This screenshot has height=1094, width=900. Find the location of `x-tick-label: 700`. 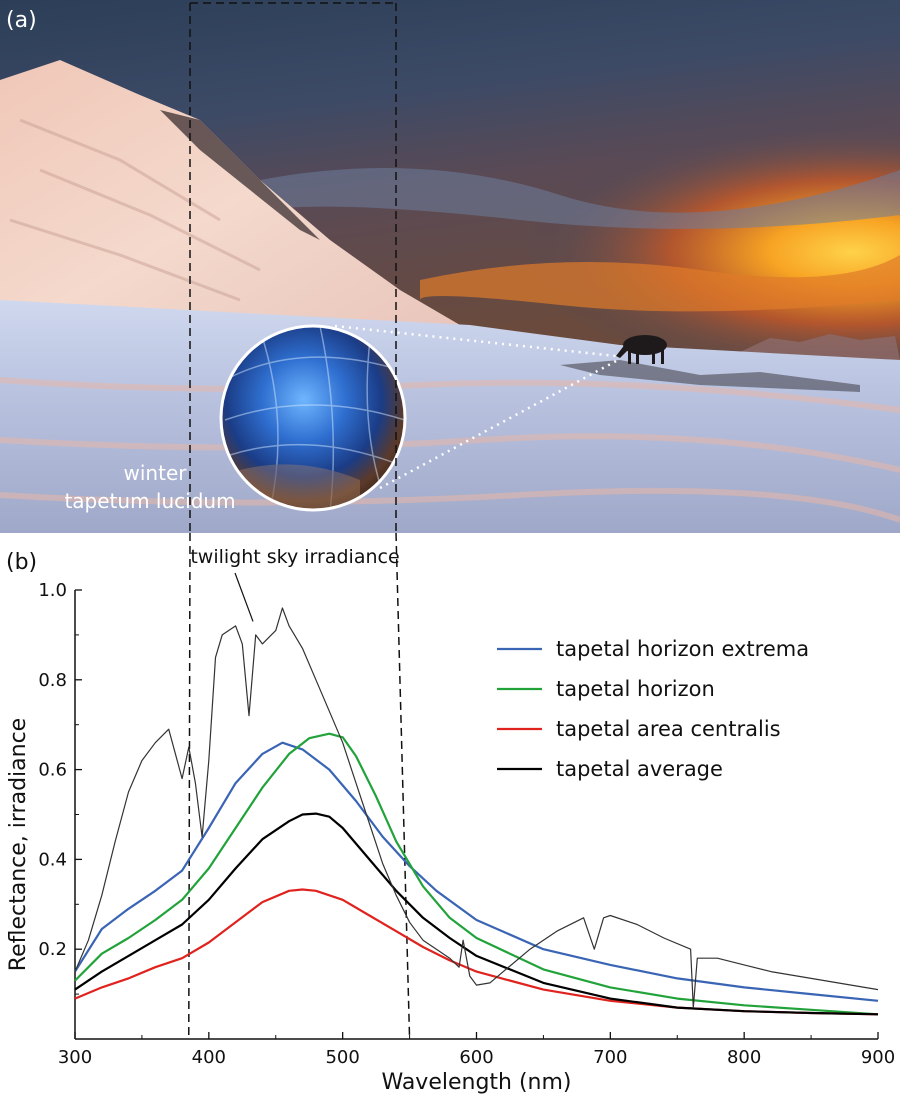

x-tick-label: 700 is located at coordinates (610, 1057).